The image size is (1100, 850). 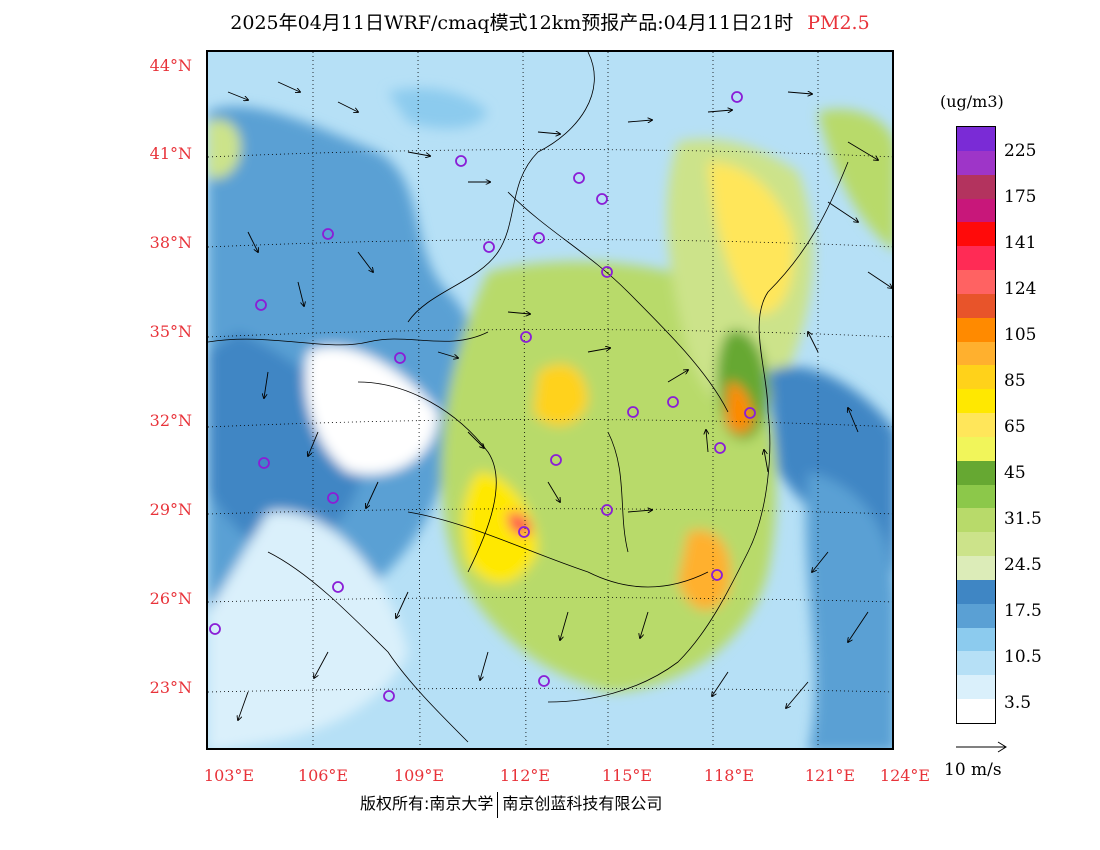 What do you see at coordinates (1020, 243) in the screenshot?
I see `legend-label: 141` at bounding box center [1020, 243].